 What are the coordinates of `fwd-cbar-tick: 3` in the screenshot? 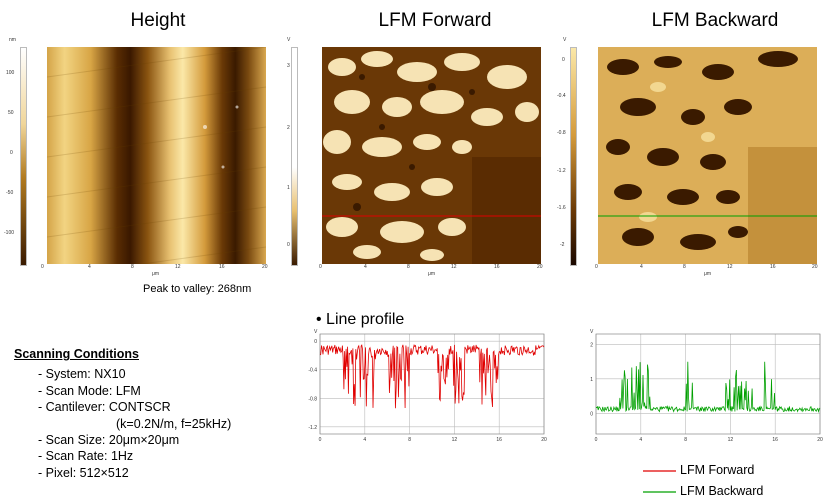 It's located at (288, 66).